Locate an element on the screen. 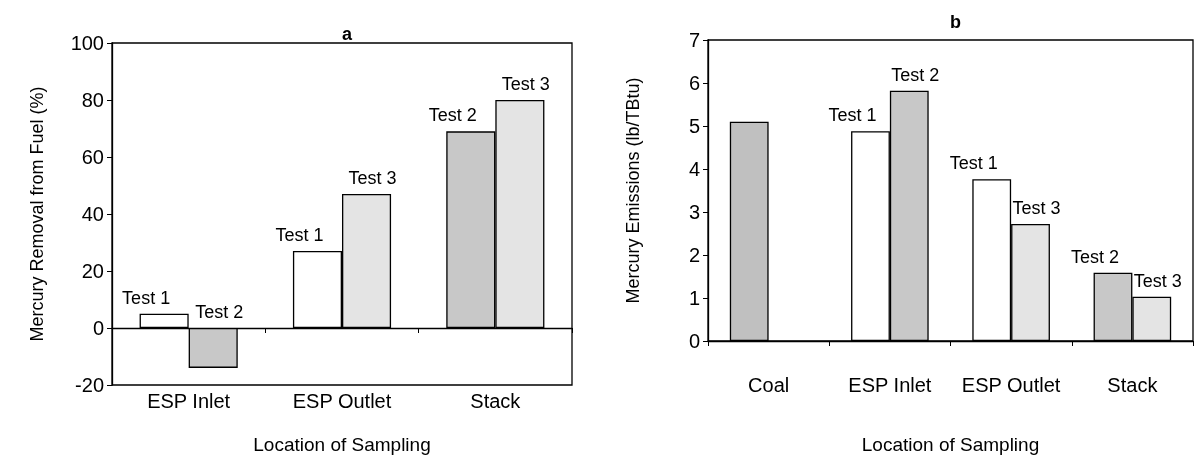  y-tick-label: 3 is located at coordinates (694, 212).